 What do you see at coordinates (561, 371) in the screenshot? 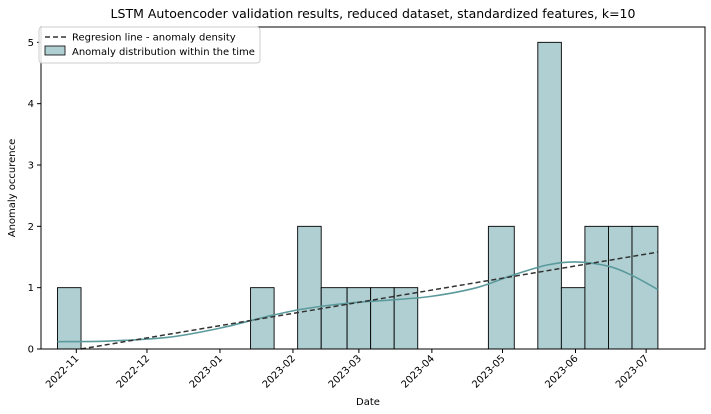
I see `x-tick-label: 2023-06` at bounding box center [561, 371].